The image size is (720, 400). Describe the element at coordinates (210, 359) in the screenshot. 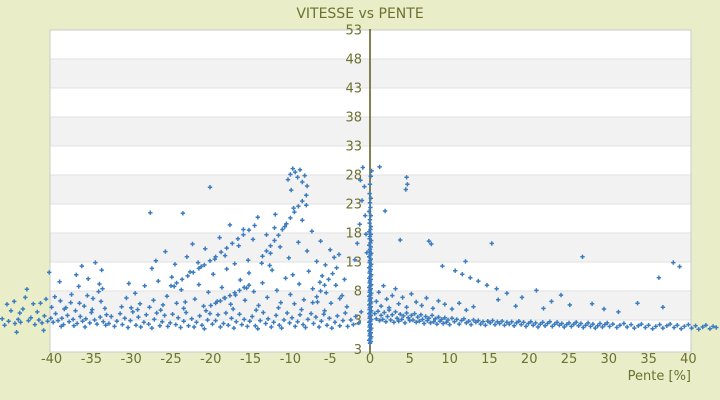

I see `x-tick-label: -20` at that location.